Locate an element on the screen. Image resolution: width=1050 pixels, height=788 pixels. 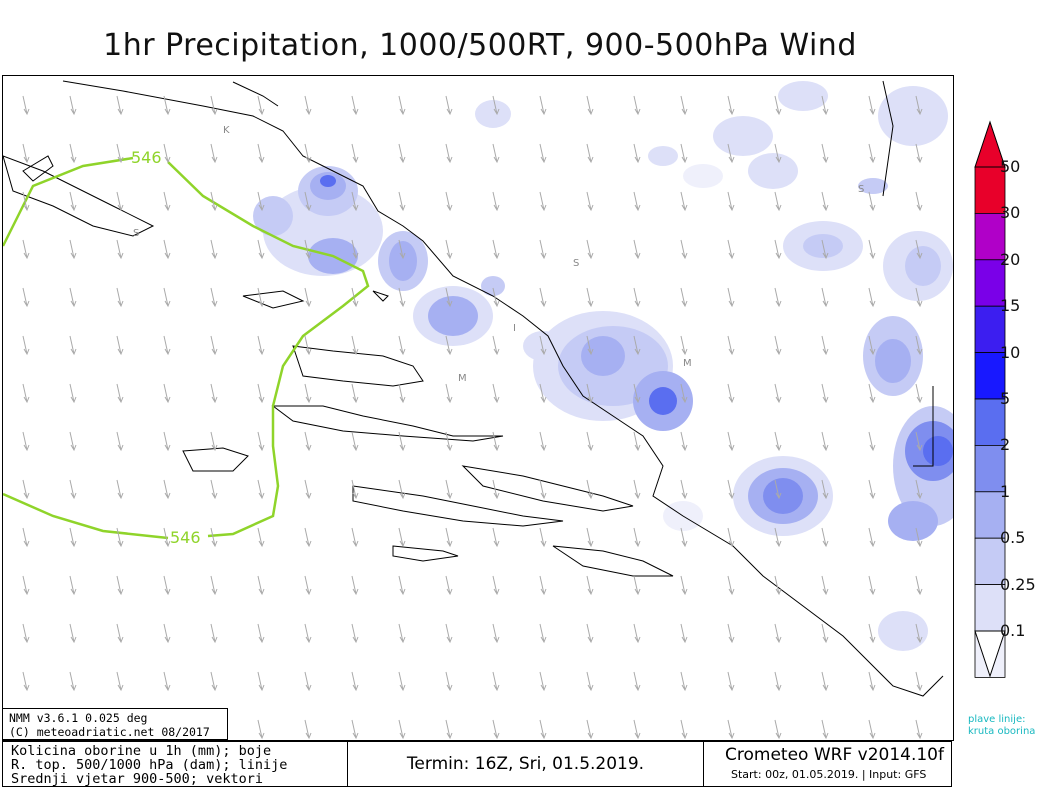
colorbar-segment is located at coordinates (990, 283).